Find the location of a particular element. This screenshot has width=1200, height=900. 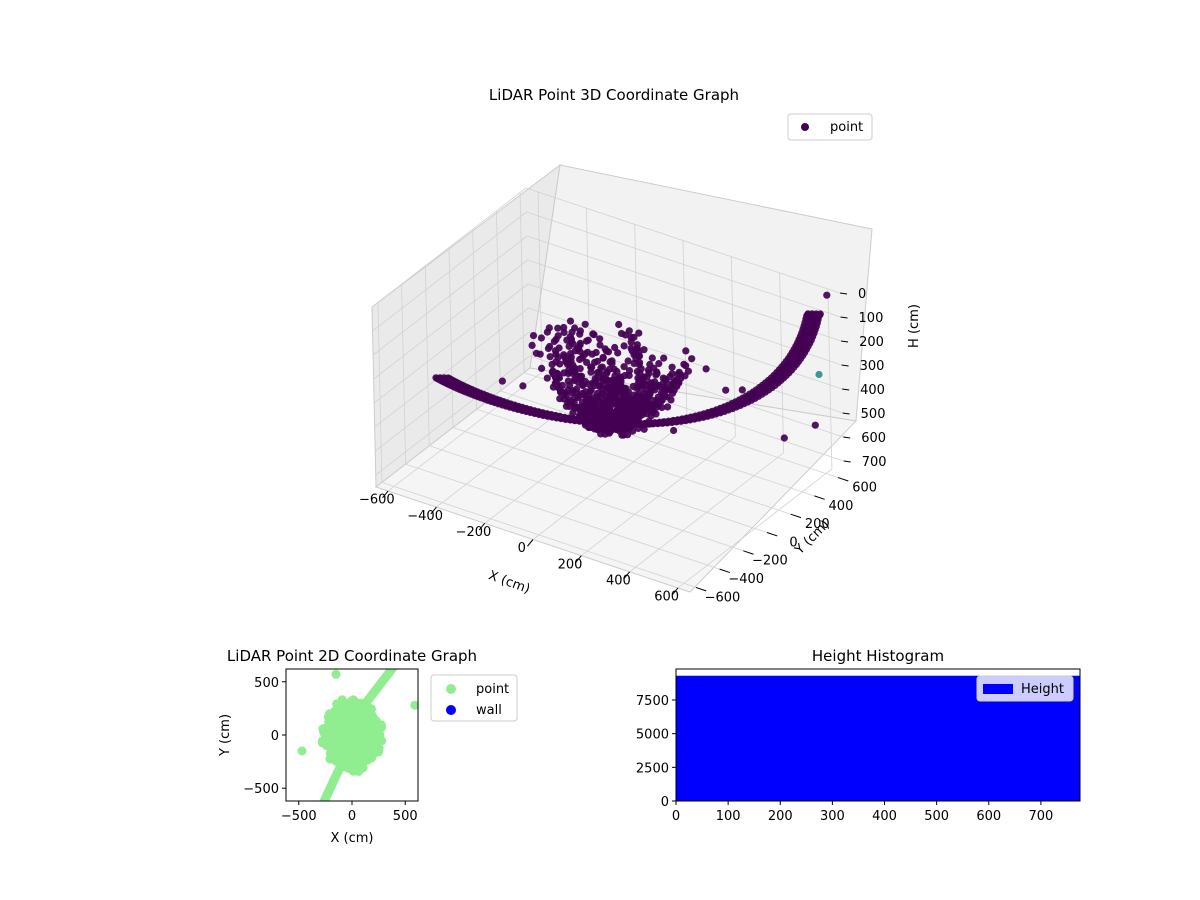

tick-label-hist-y: 2500 is located at coordinates (652, 768).